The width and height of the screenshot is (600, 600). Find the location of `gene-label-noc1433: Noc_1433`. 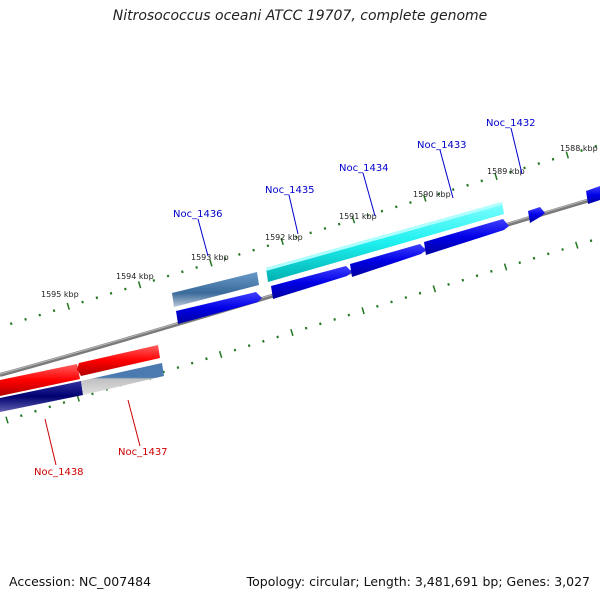

gene-label-noc1433: Noc_1433 is located at coordinates (442, 145).